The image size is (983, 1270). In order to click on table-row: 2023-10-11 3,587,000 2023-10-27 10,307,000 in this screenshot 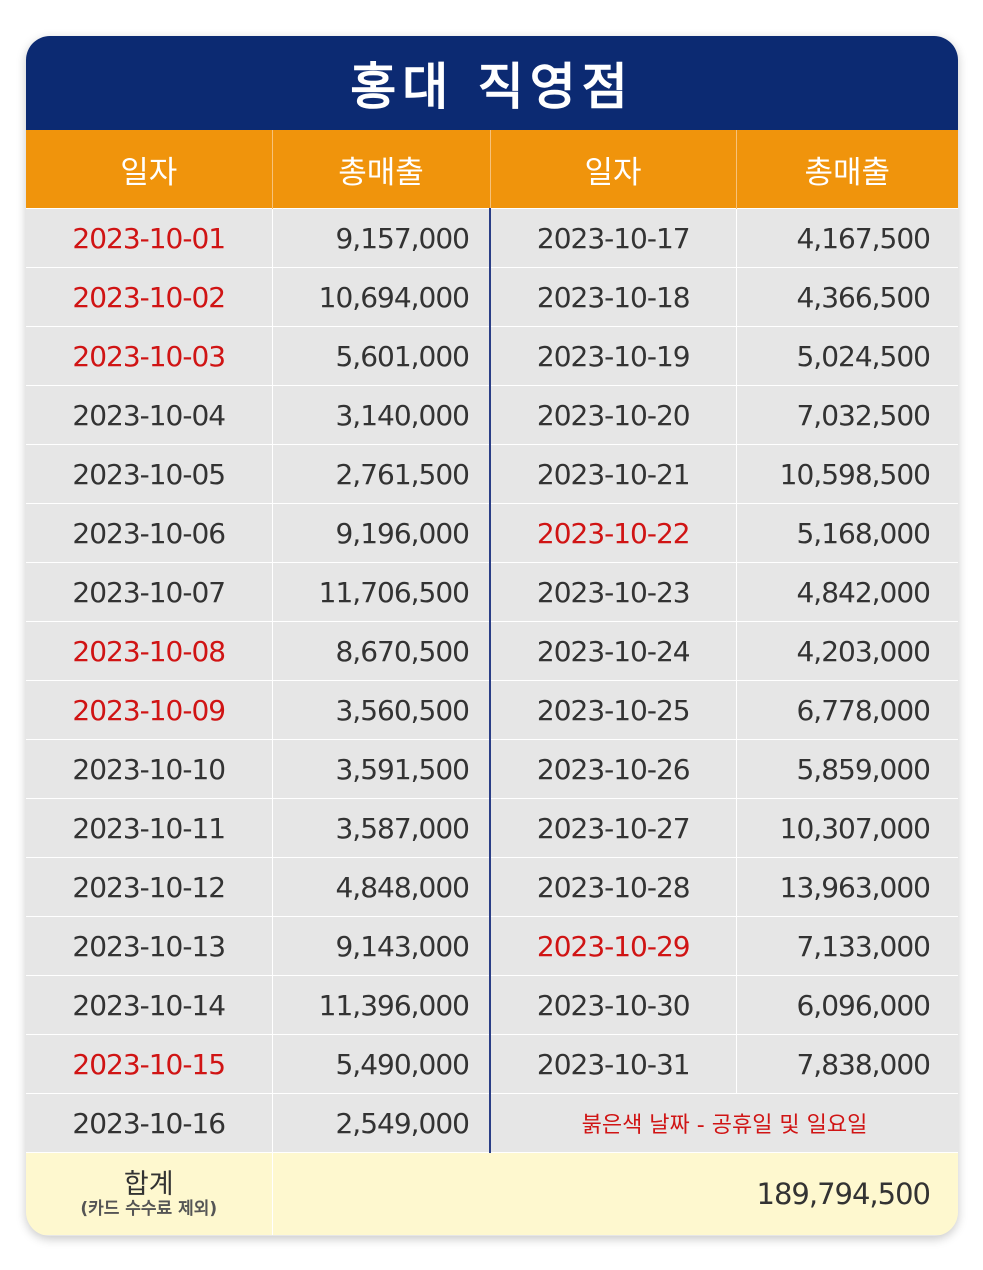, I will do `click(492, 828)`.